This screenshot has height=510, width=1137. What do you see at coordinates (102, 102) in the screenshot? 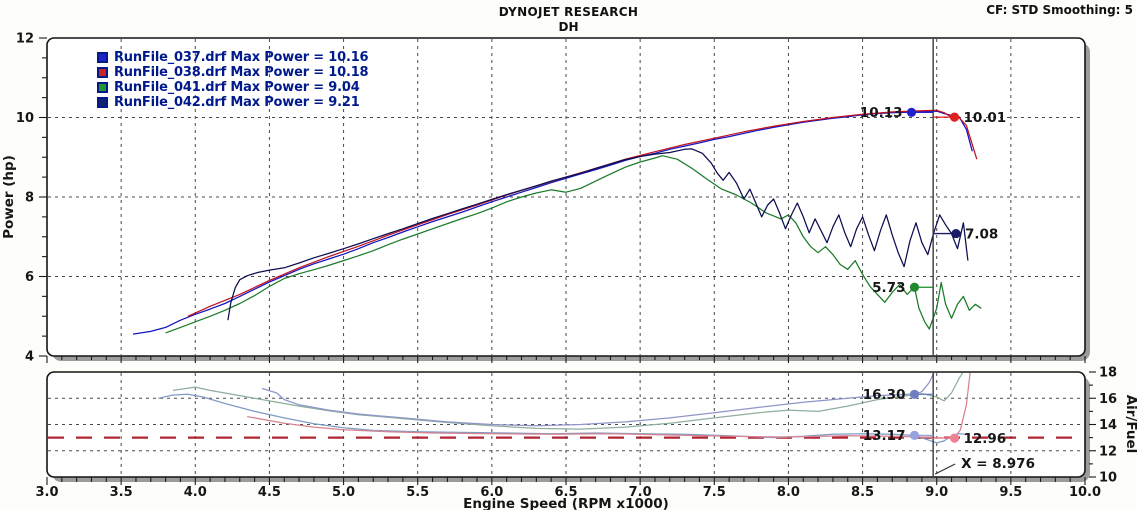
I see `run-042-color-swatch` at bounding box center [102, 102].